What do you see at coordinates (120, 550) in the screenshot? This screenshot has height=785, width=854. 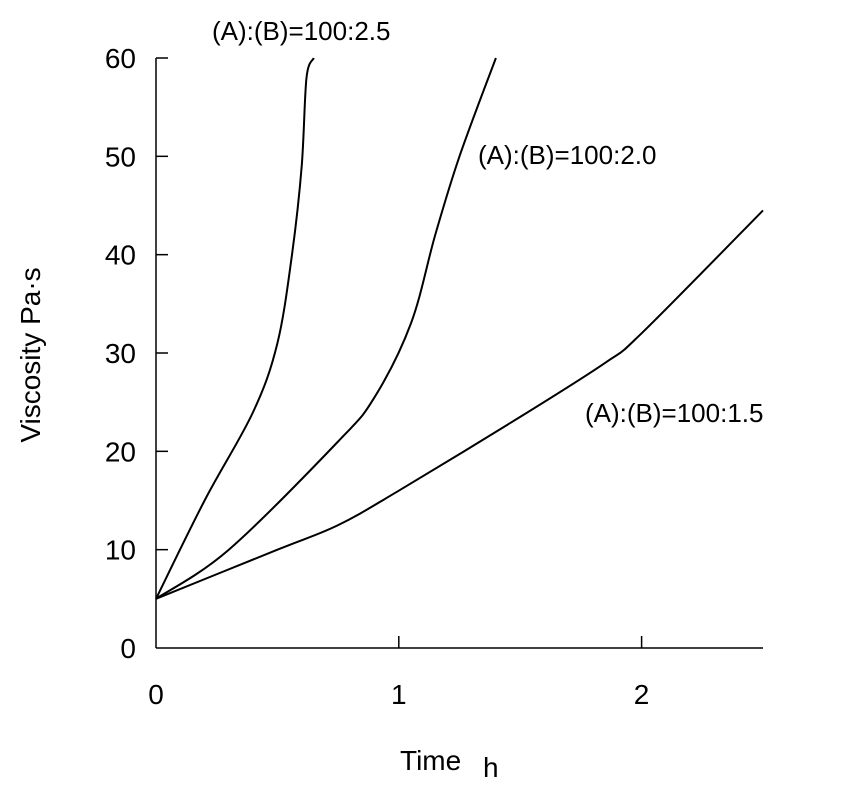 I see `y-tick-label: 10` at bounding box center [120, 550].